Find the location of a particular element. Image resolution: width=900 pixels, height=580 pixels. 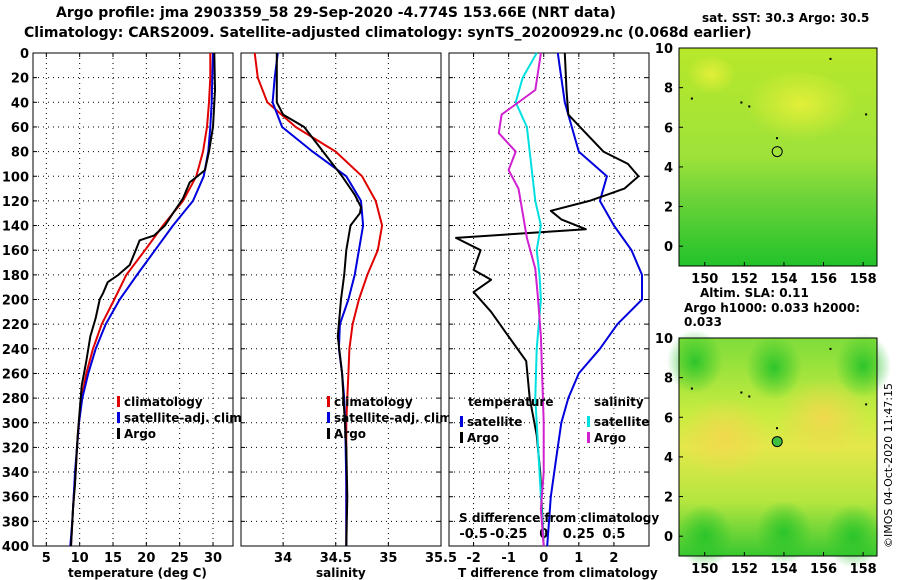

diff-top-axis-label: S difference from climatology is located at coordinates (559, 518).